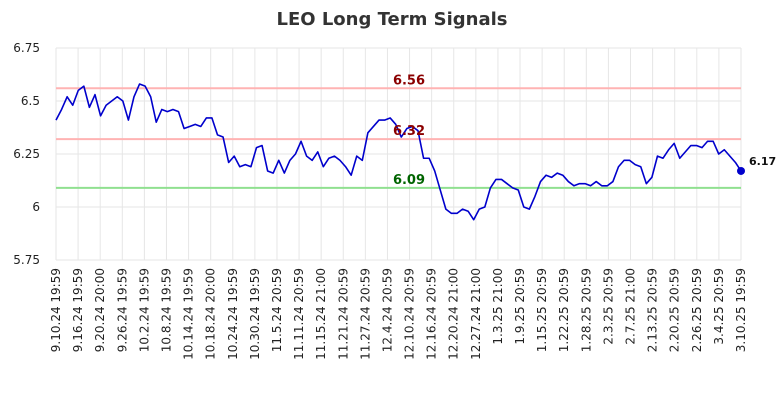 The image size is (784, 404). Describe the element at coordinates (392, 19) in the screenshot. I see `chart-title: LEO Long Term Signals` at that location.